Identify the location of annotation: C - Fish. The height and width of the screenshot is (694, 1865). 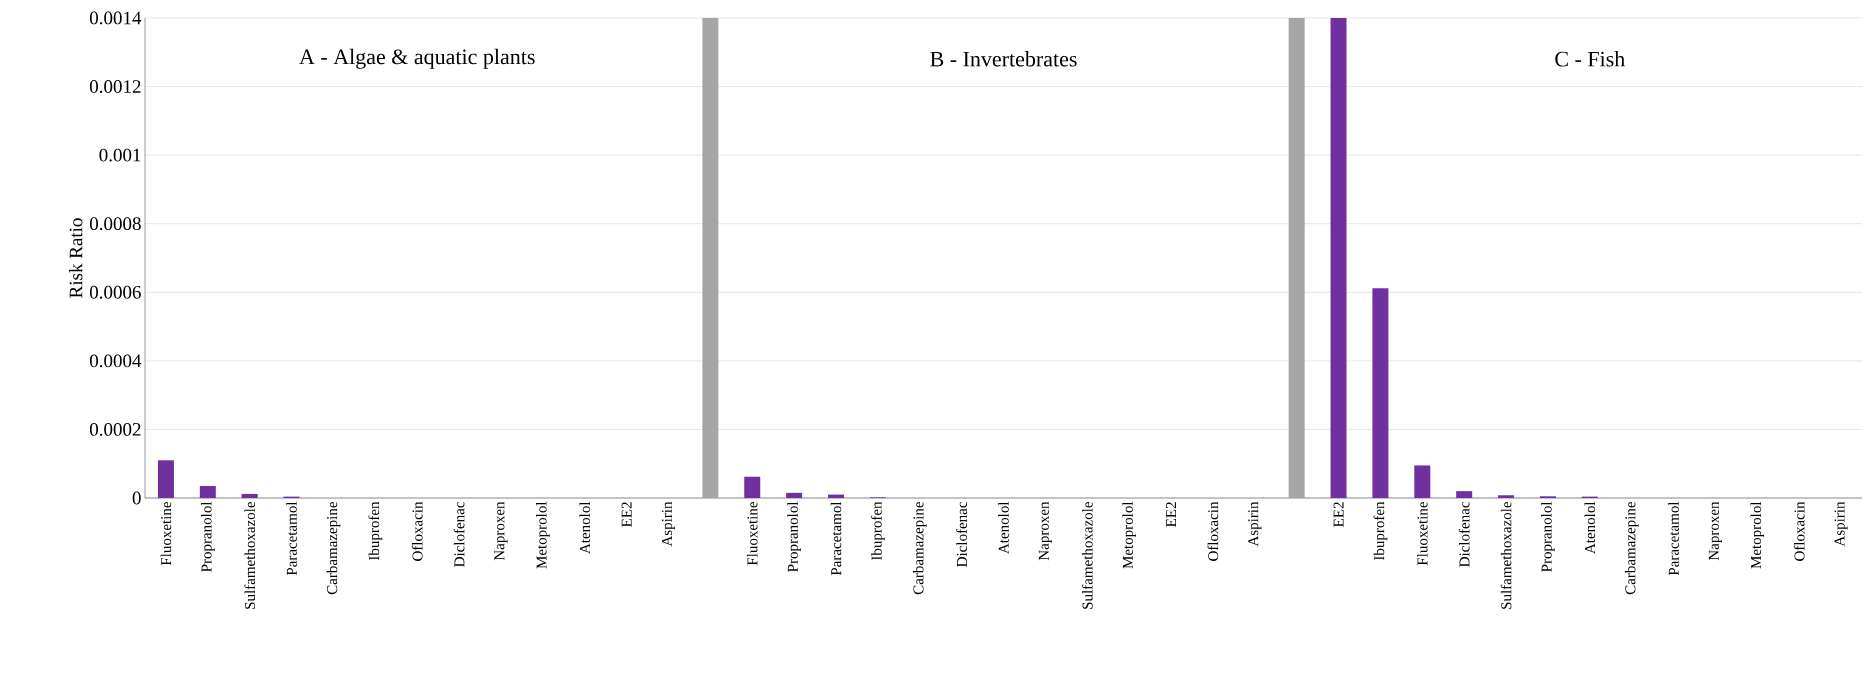
(1590, 59).